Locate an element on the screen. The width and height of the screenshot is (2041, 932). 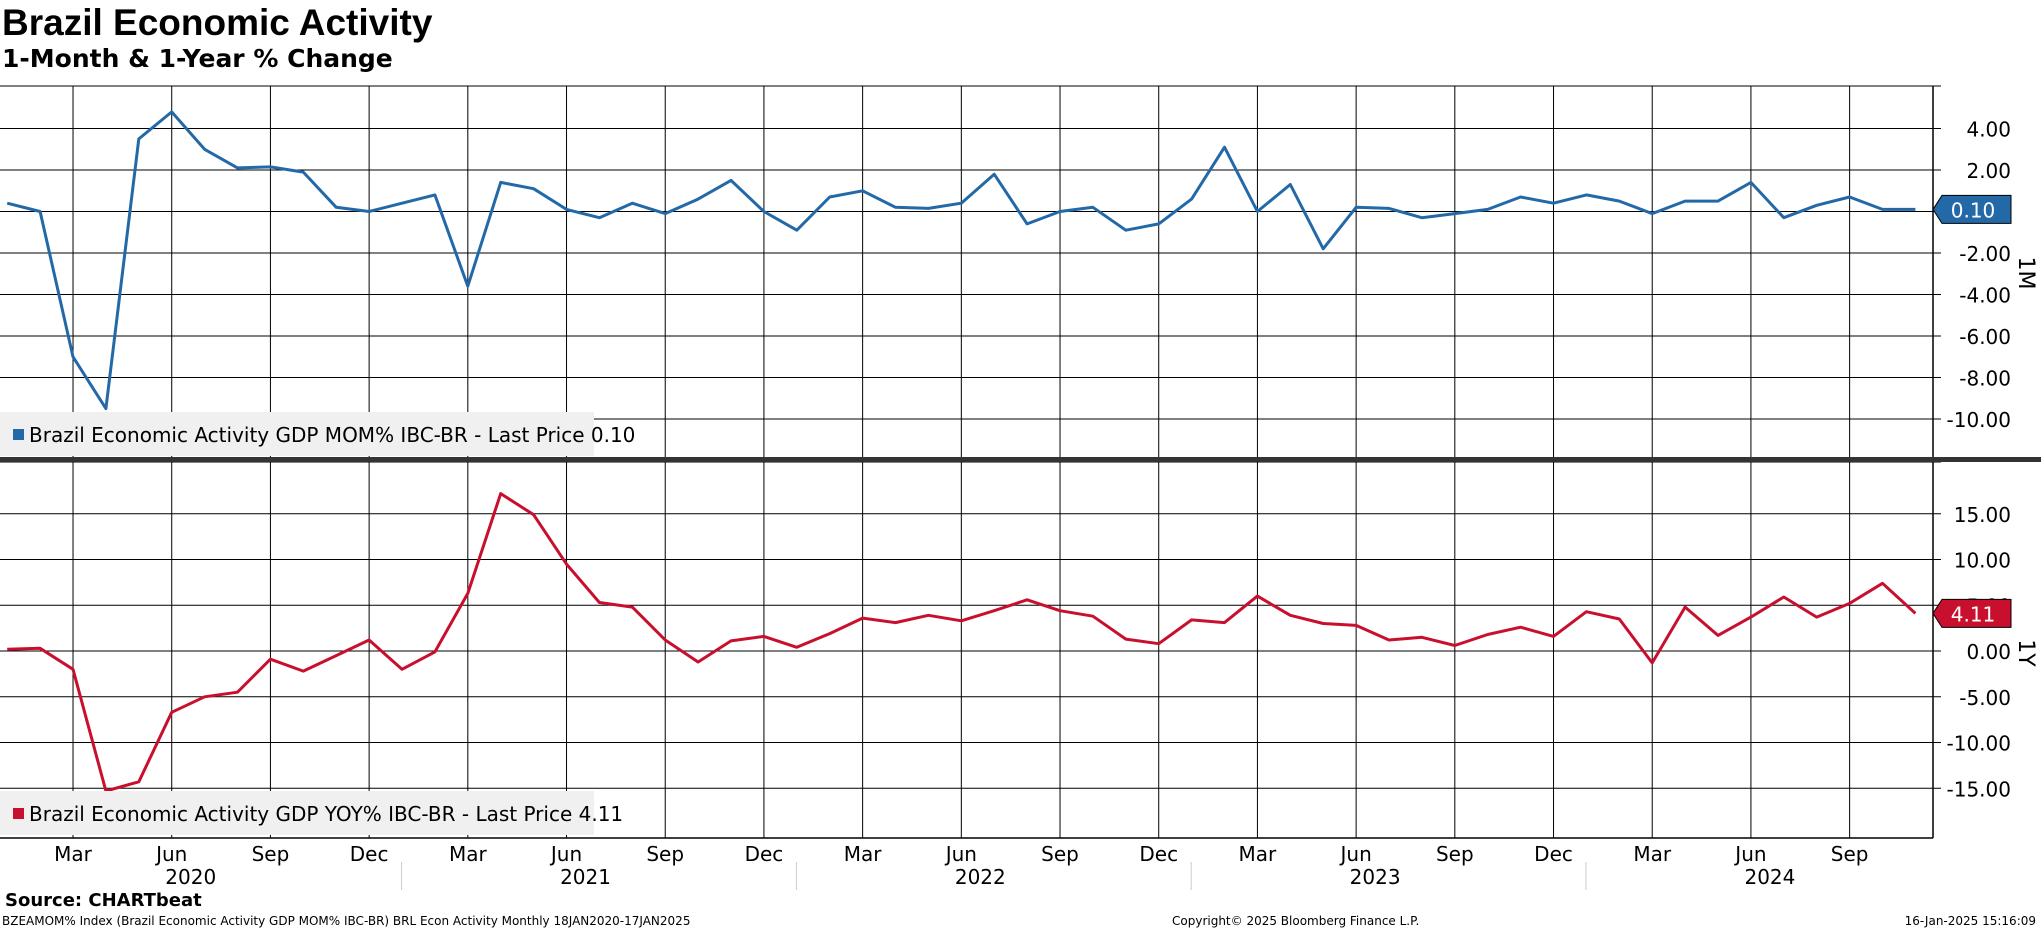
source-note: Source: CHARTbeat is located at coordinates (103, 900).